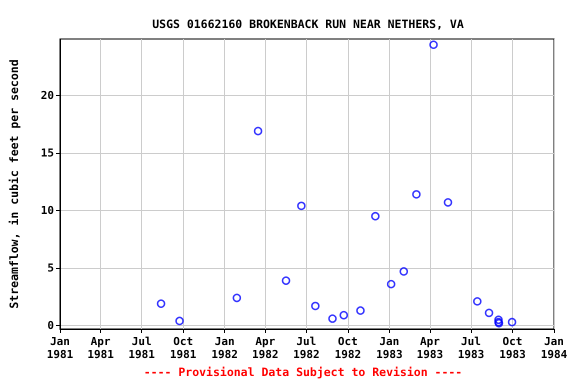 Image resolution: width=576 pixels, height=384 pixels. I want to click on x-tick-label: Jul 1982, so click(306, 348).